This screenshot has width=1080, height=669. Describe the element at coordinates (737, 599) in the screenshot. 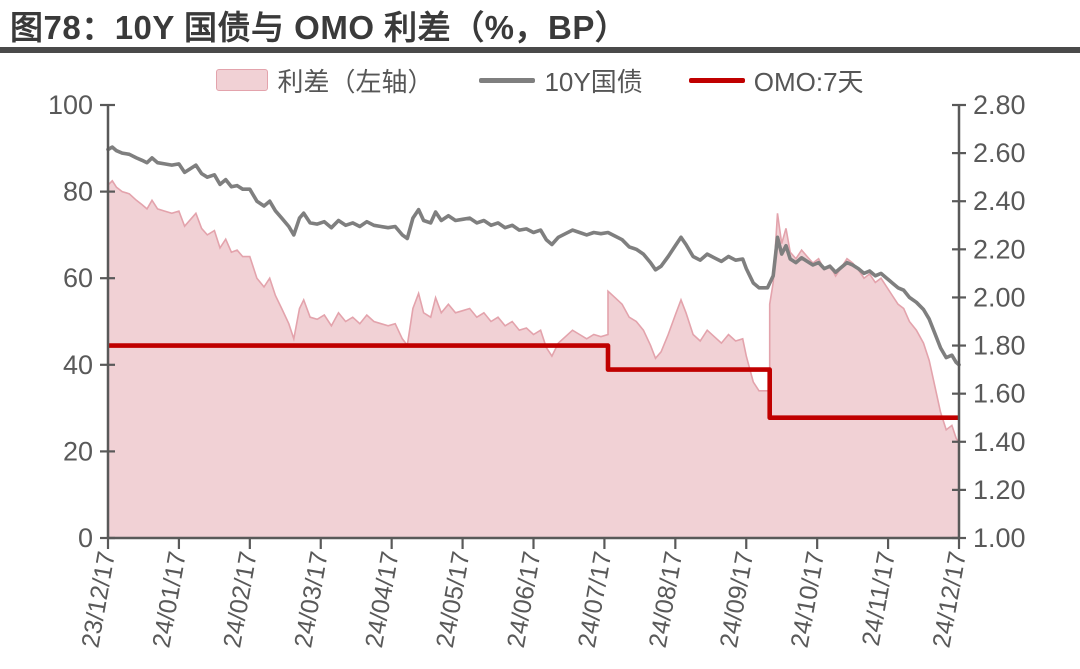

I see `x-tick-label: 24/09/17` at that location.